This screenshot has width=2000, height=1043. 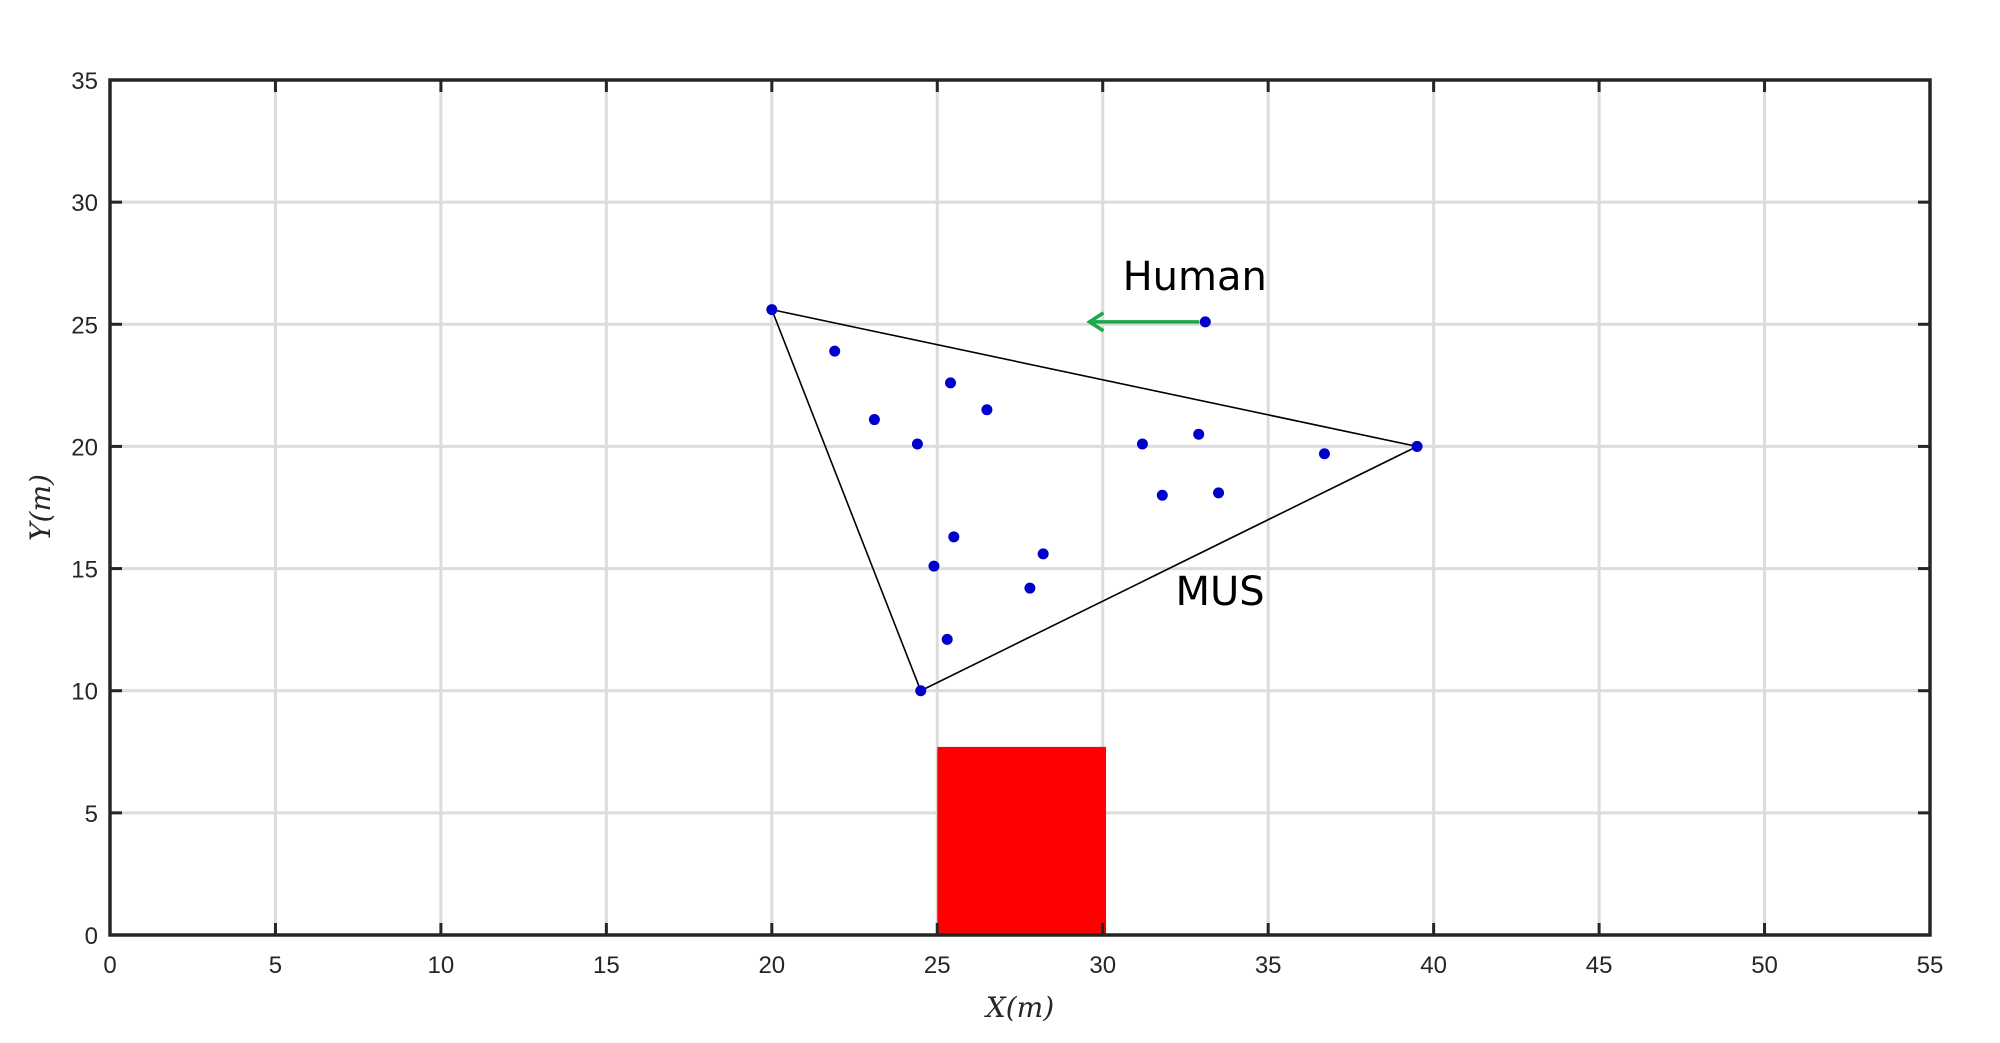 I want to click on points-layer, so click(x=1094, y=500).